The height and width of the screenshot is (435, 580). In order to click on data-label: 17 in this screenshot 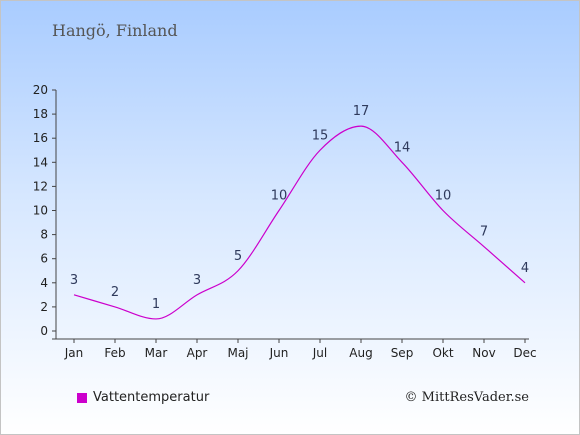, I will do `click(361, 111)`.